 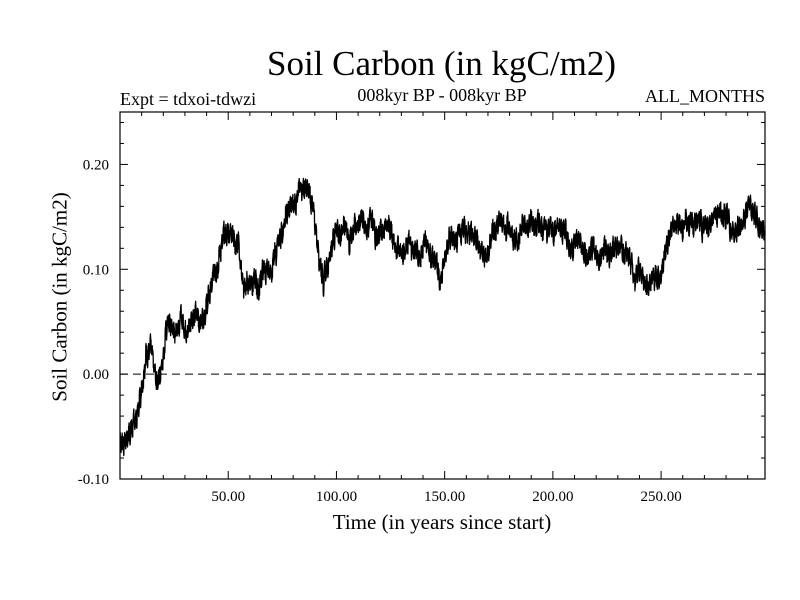 I want to click on experiment-label: Expt = tdxoi-tdwzi, so click(x=188, y=99).